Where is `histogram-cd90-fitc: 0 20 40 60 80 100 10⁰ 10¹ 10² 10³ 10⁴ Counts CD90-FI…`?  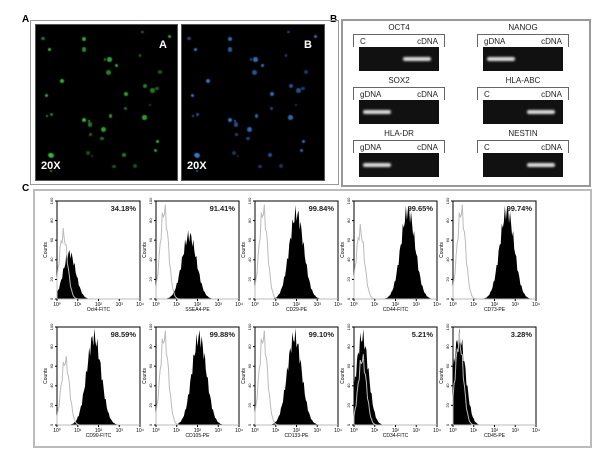 histogram-cd90-fitc: 0 20 40 60 80 100 10⁰ 10¹ 10² 10³ 10⁴ Counts CD90-FI… is located at coordinates (93, 381).